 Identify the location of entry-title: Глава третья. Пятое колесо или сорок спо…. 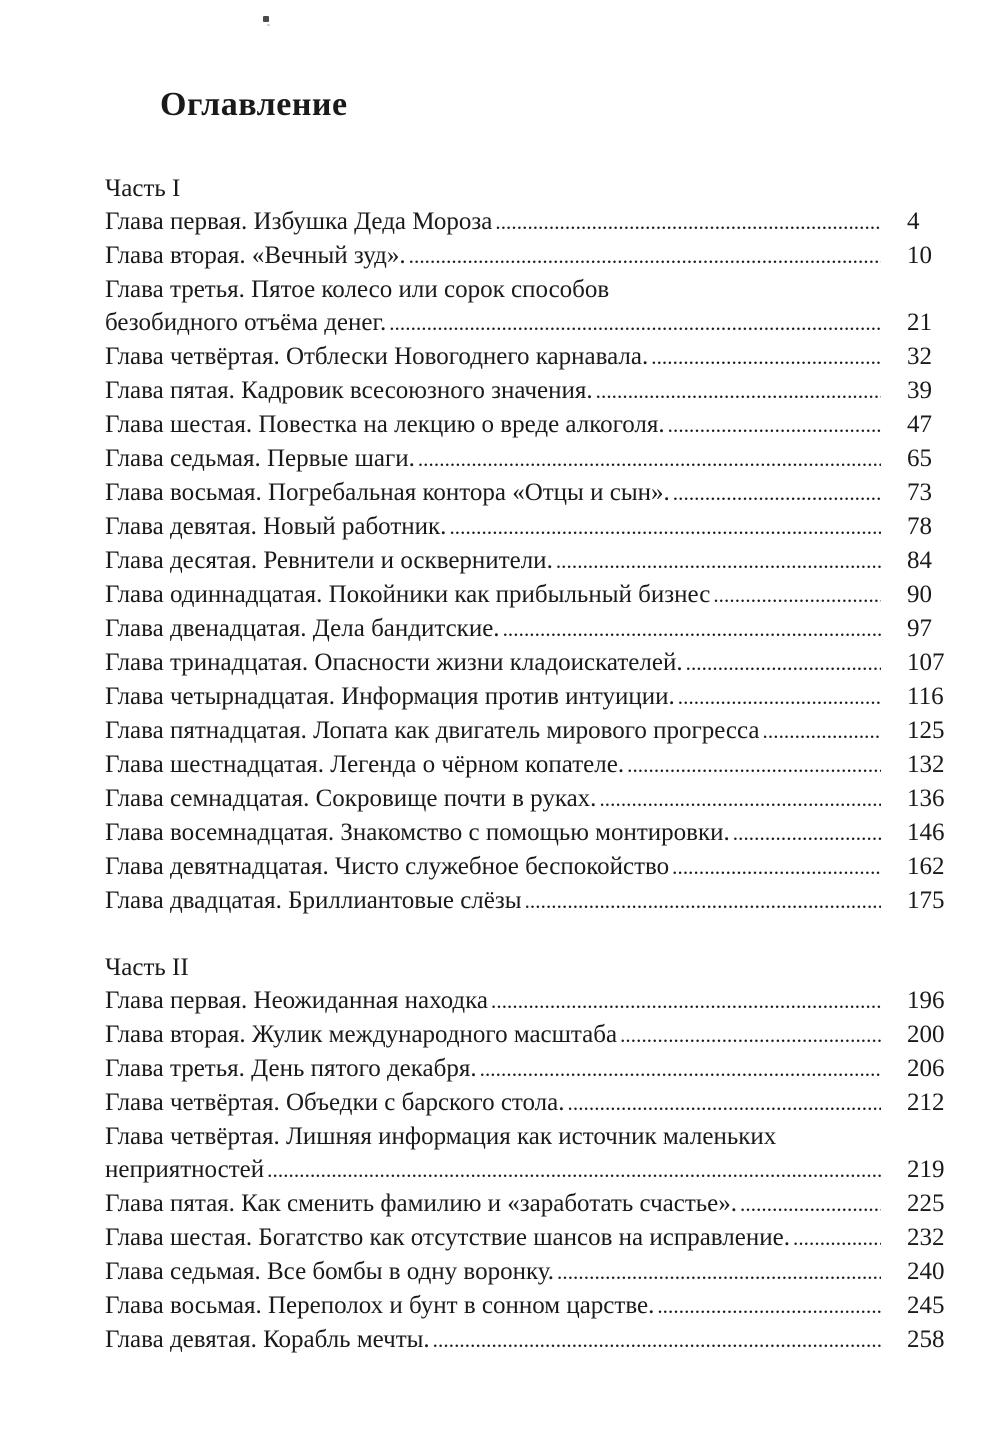
(357, 289).